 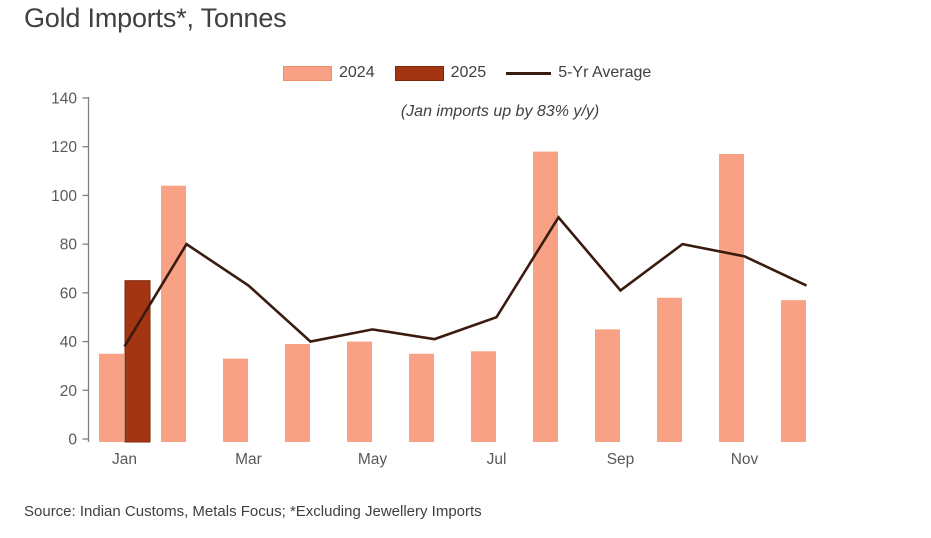 What do you see at coordinates (500, 111) in the screenshot?
I see `chart-annotation: (Jan imports up by 83% y/y)` at bounding box center [500, 111].